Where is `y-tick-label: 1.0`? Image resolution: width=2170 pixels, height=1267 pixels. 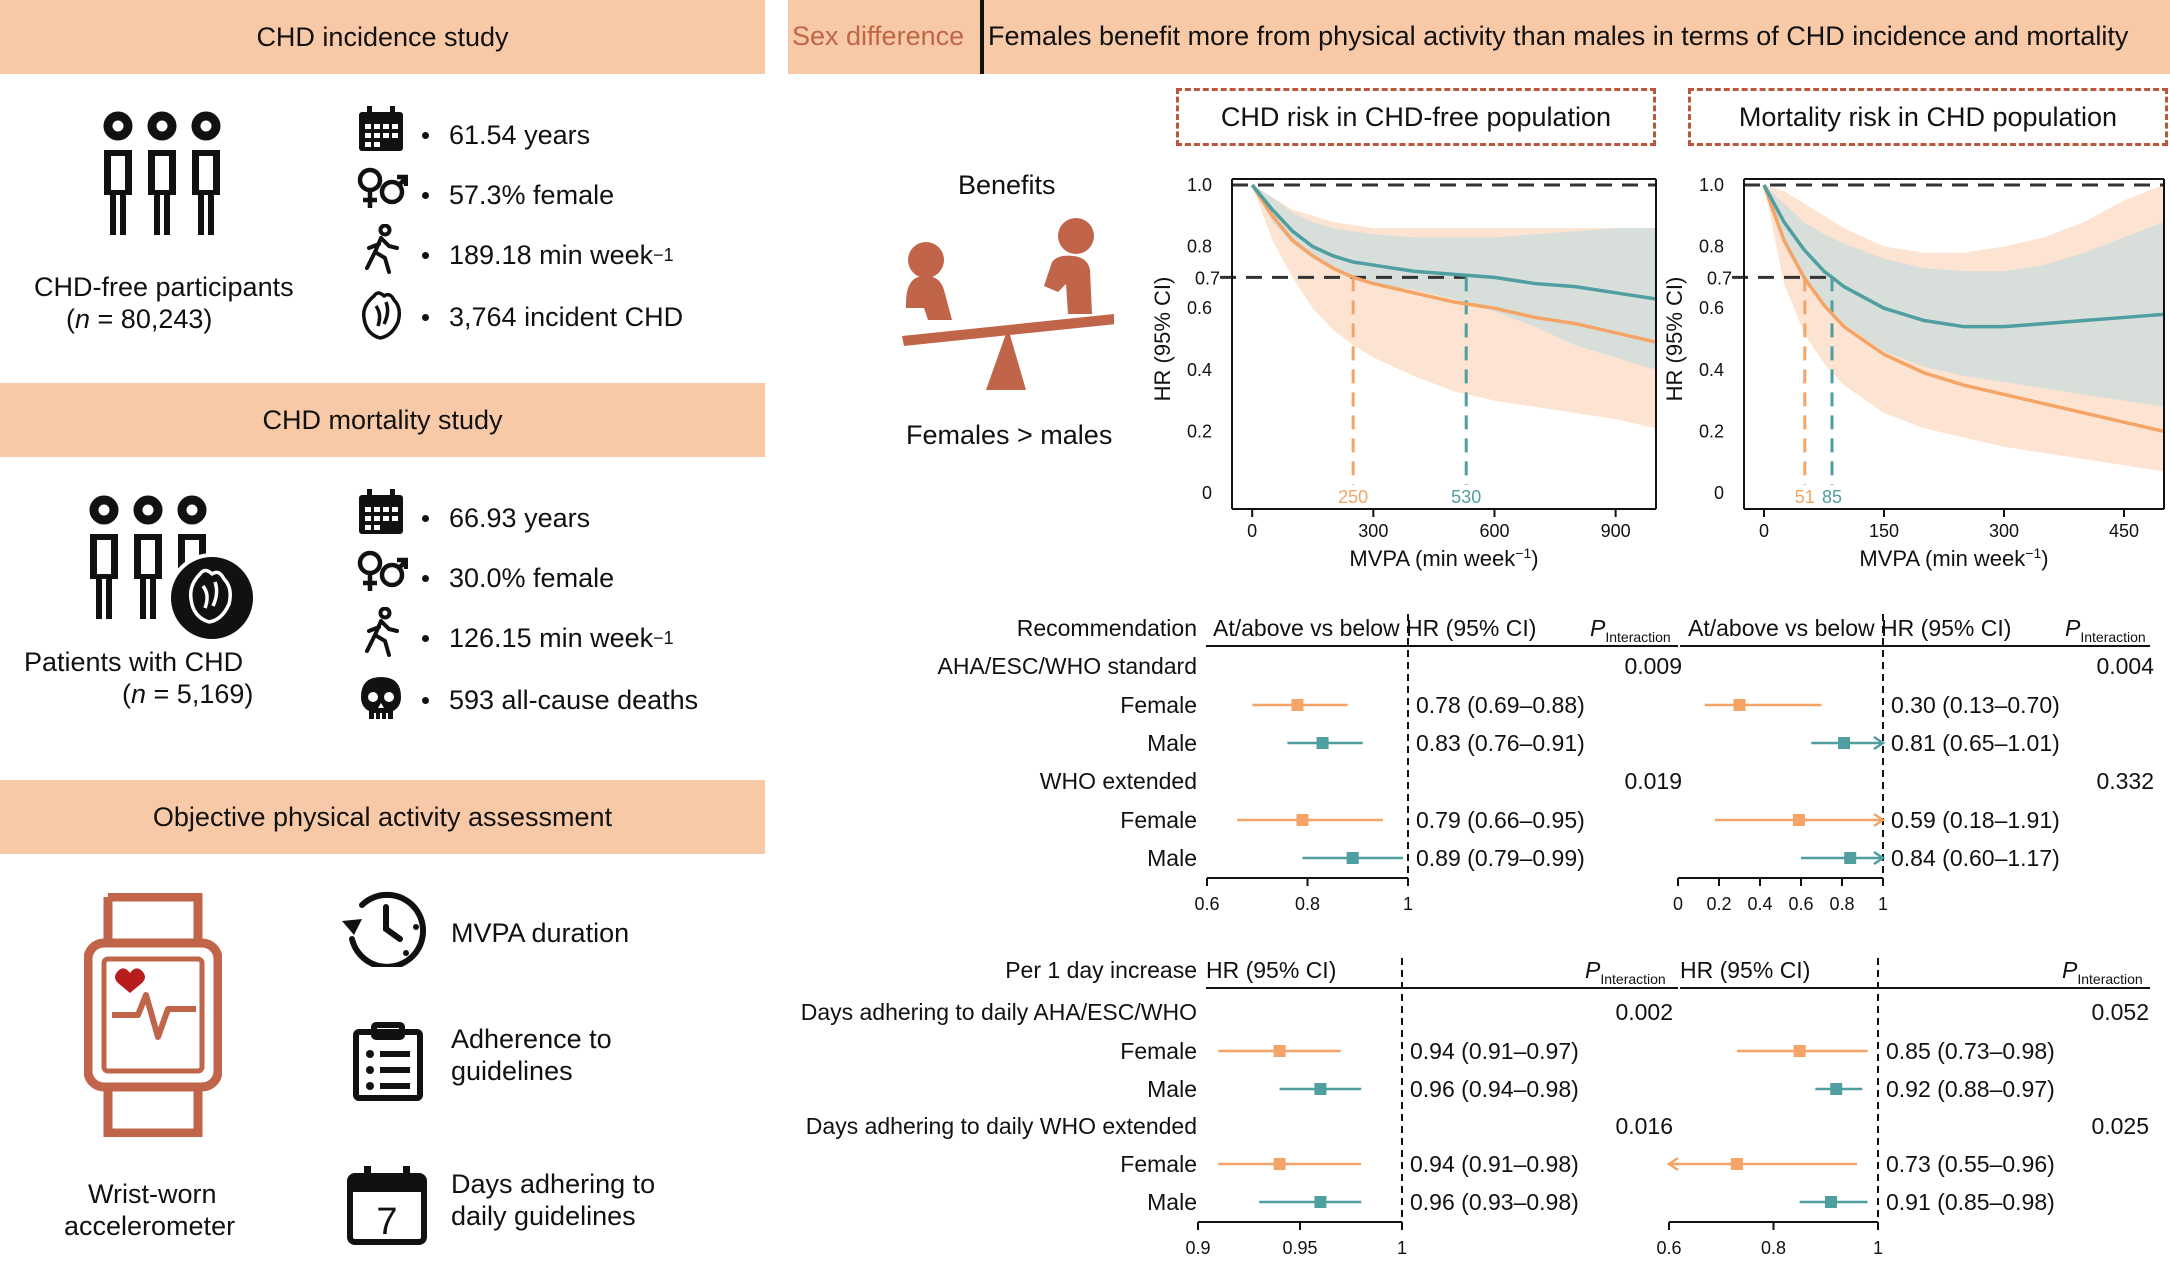 y-tick-label: 1.0 is located at coordinates (1199, 185).